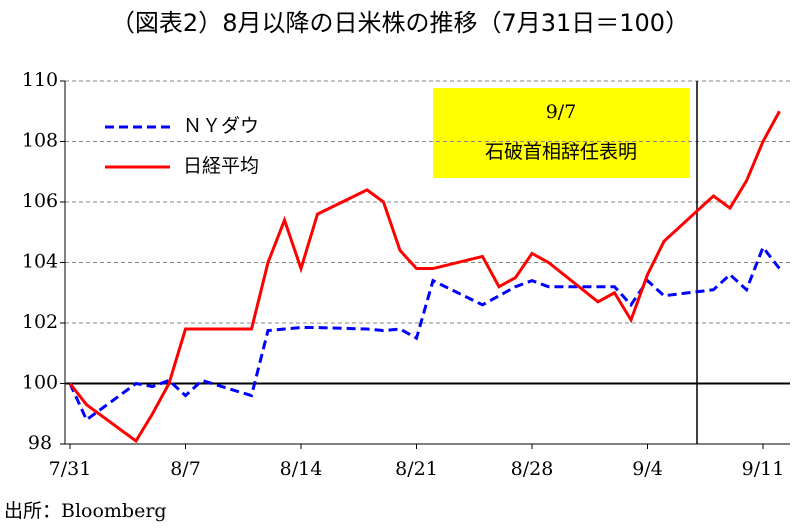 This screenshot has width=803, height=531. Describe the element at coordinates (763, 469) in the screenshot. I see `x-tick-label: 9/11` at that location.